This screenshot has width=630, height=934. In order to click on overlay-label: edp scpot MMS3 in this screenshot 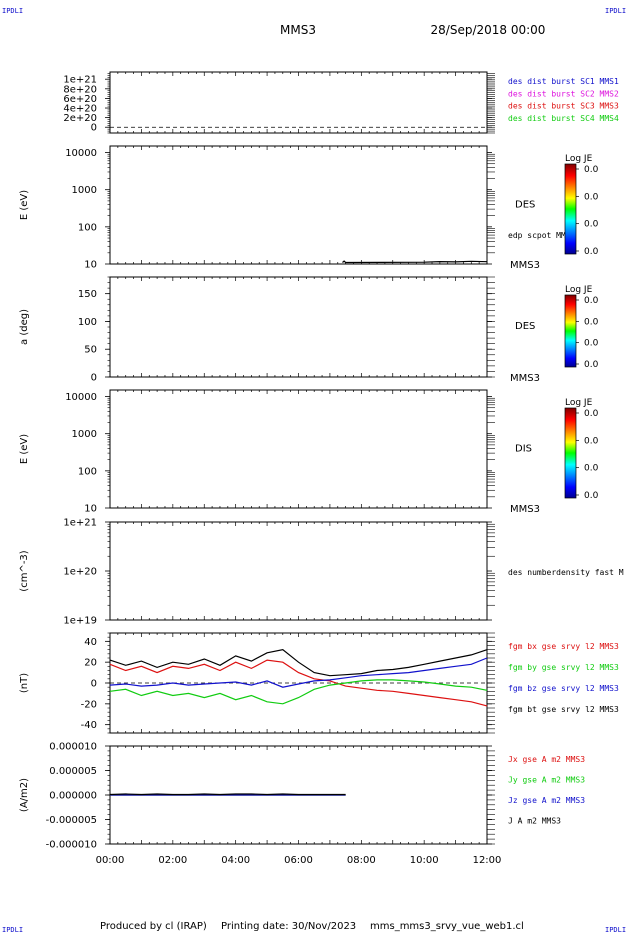, I will do `click(542, 235)`.